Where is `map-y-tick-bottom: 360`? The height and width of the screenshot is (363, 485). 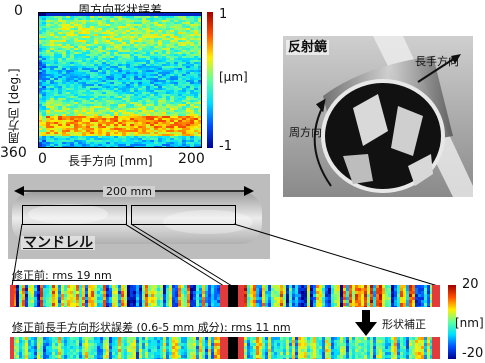 map-y-tick-bottom: 360 is located at coordinates (13, 153).